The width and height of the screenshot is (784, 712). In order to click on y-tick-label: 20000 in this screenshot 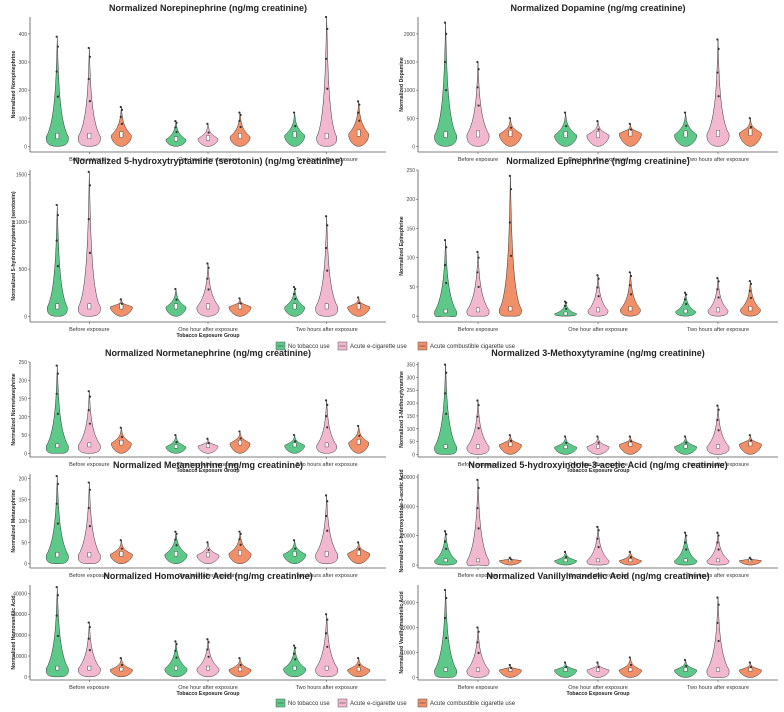, I will do `click(408, 629)`.